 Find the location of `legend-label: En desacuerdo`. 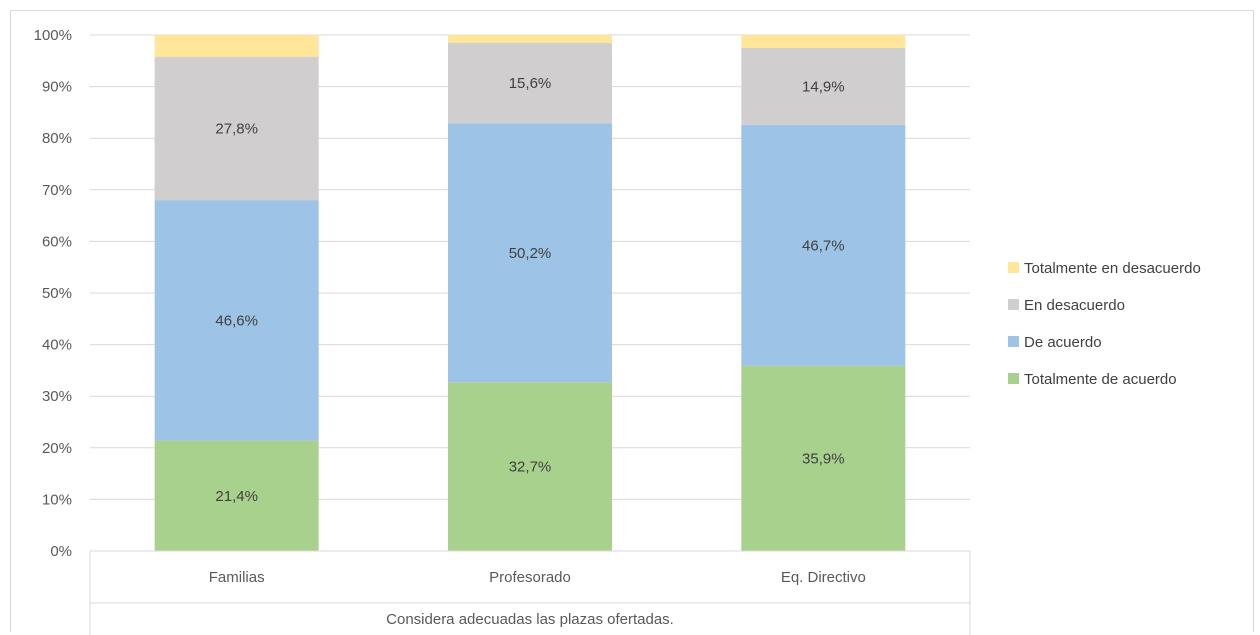

legend-label: En desacuerdo is located at coordinates (1074, 305).